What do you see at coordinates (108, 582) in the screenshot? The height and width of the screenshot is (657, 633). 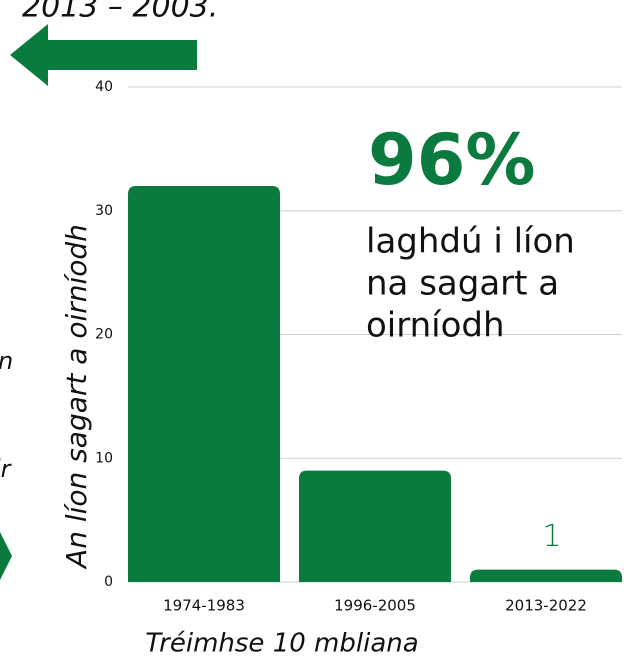 I see `y-tick-label: 0` at bounding box center [108, 582].